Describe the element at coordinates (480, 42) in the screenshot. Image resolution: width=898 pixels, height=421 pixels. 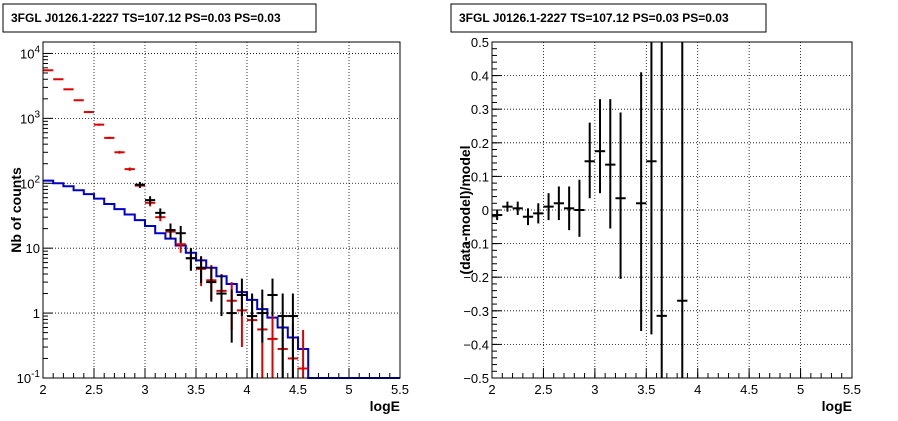
I see `y-tick-label: 0.5` at that location.